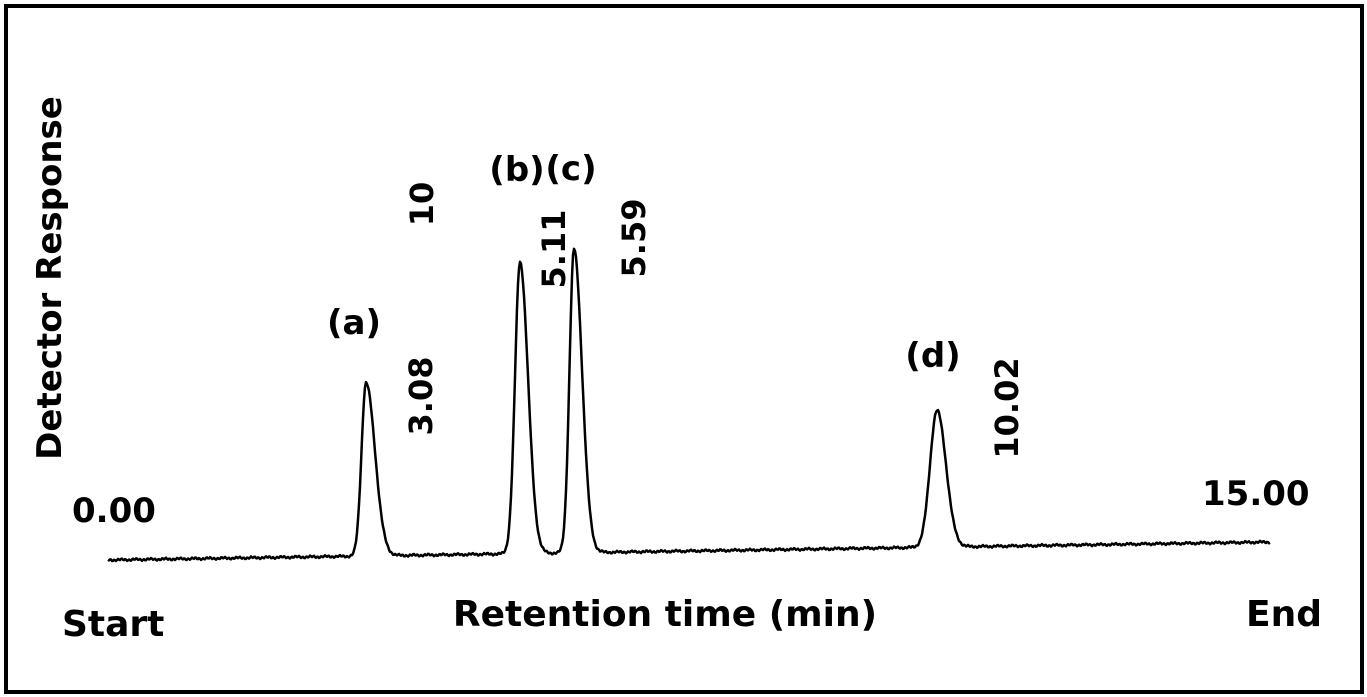 This screenshot has height=697, width=1367. What do you see at coordinates (570, 169) in the screenshot?
I see `peak-label-c: (c)` at bounding box center [570, 169].